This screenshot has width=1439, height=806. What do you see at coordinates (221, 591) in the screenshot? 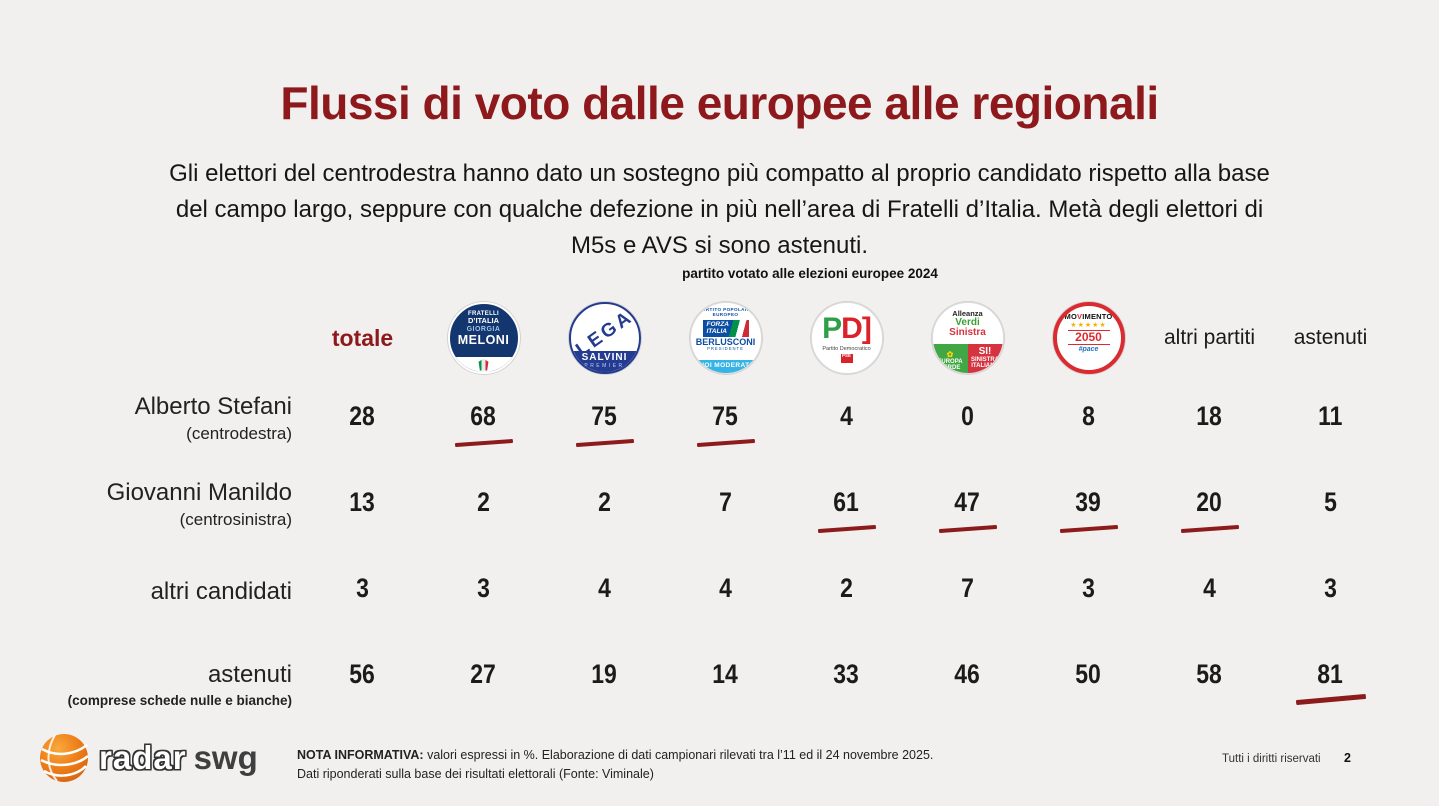
I see `row-name: altri candidati` at bounding box center [221, 591].